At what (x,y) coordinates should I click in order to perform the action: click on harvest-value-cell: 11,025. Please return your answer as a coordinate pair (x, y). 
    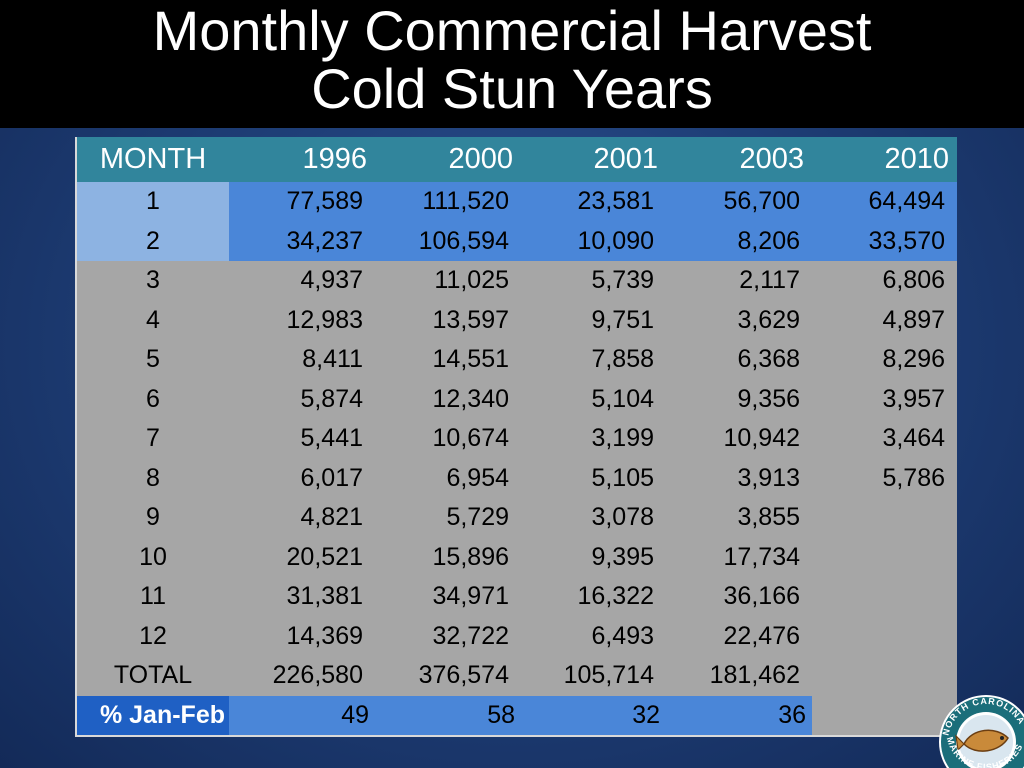
    Looking at the image, I should click on (448, 281).